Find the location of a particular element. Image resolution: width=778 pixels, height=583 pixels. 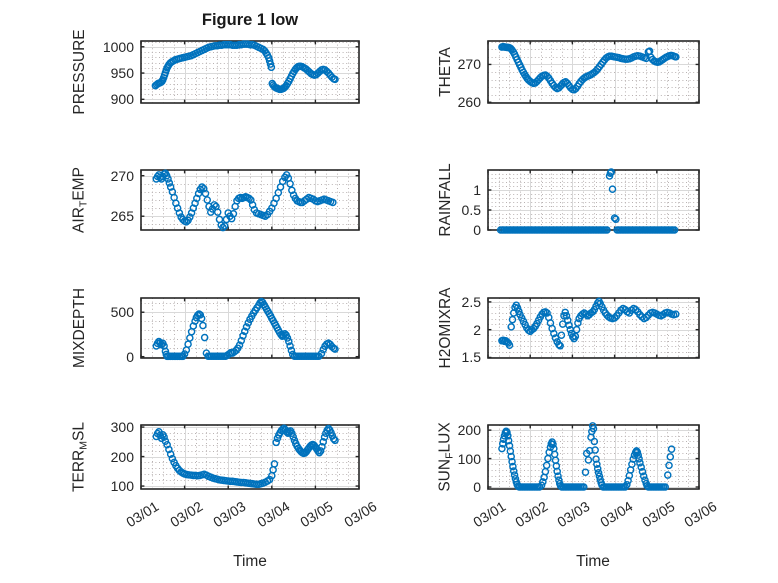

y-tick-label: 500 is located at coordinates (122, 312).